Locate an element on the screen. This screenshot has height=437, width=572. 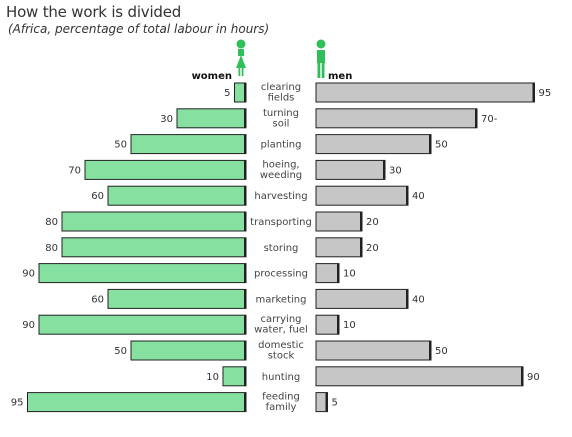
category-label: marketing is located at coordinates (281, 299).